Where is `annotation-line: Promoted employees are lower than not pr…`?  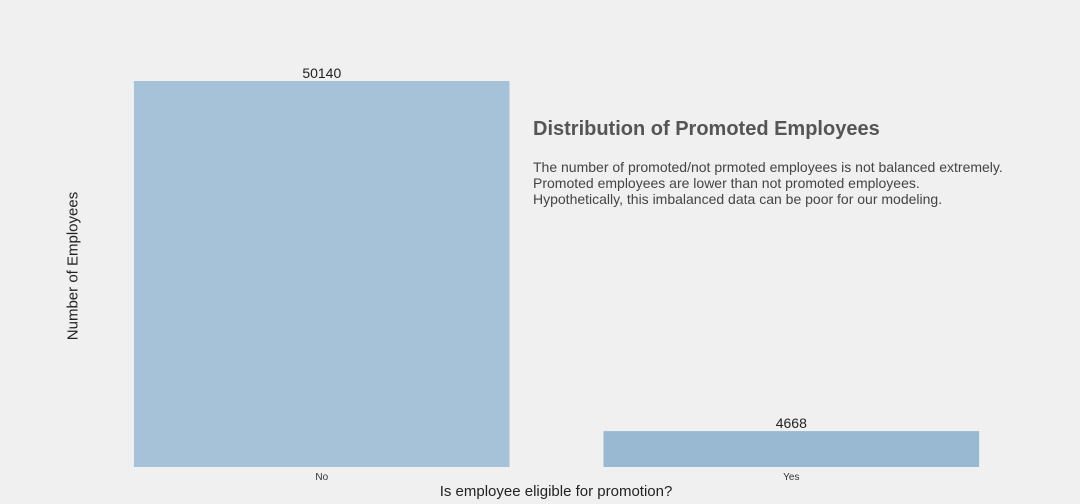
annotation-line: Promoted employees are lower than not pr… is located at coordinates (726, 183).